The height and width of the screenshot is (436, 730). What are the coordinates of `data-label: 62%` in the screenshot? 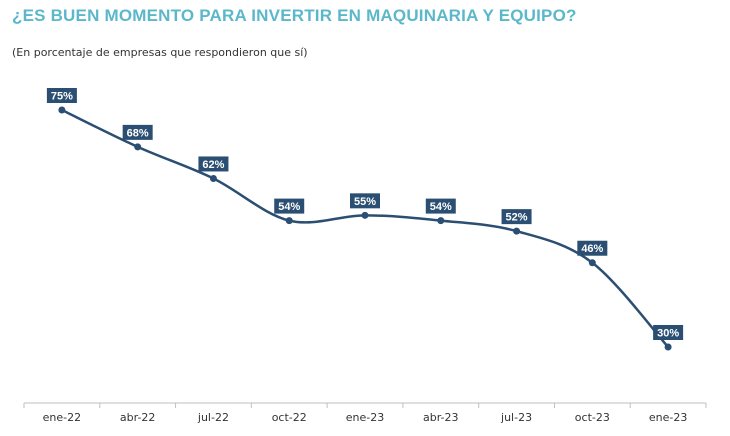 It's located at (213, 165).